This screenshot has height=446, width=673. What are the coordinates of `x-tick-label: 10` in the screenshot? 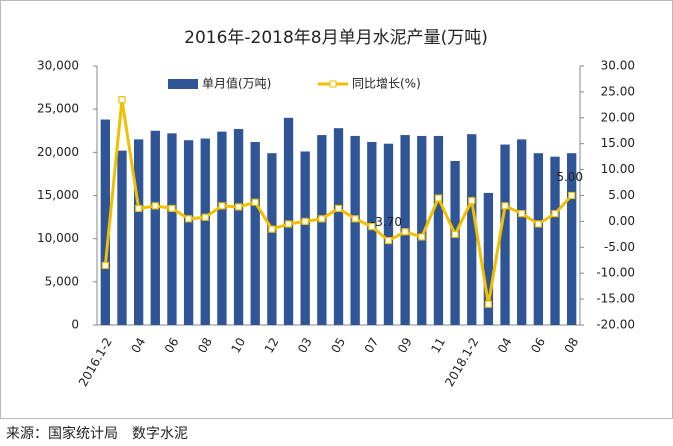 It's located at (238, 345).